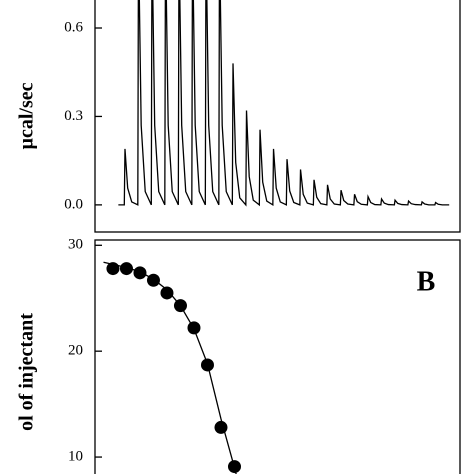 This screenshot has height=474, width=474. Describe the element at coordinates (73, 204) in the screenshot. I see `y-tick-label: 0.0` at that location.